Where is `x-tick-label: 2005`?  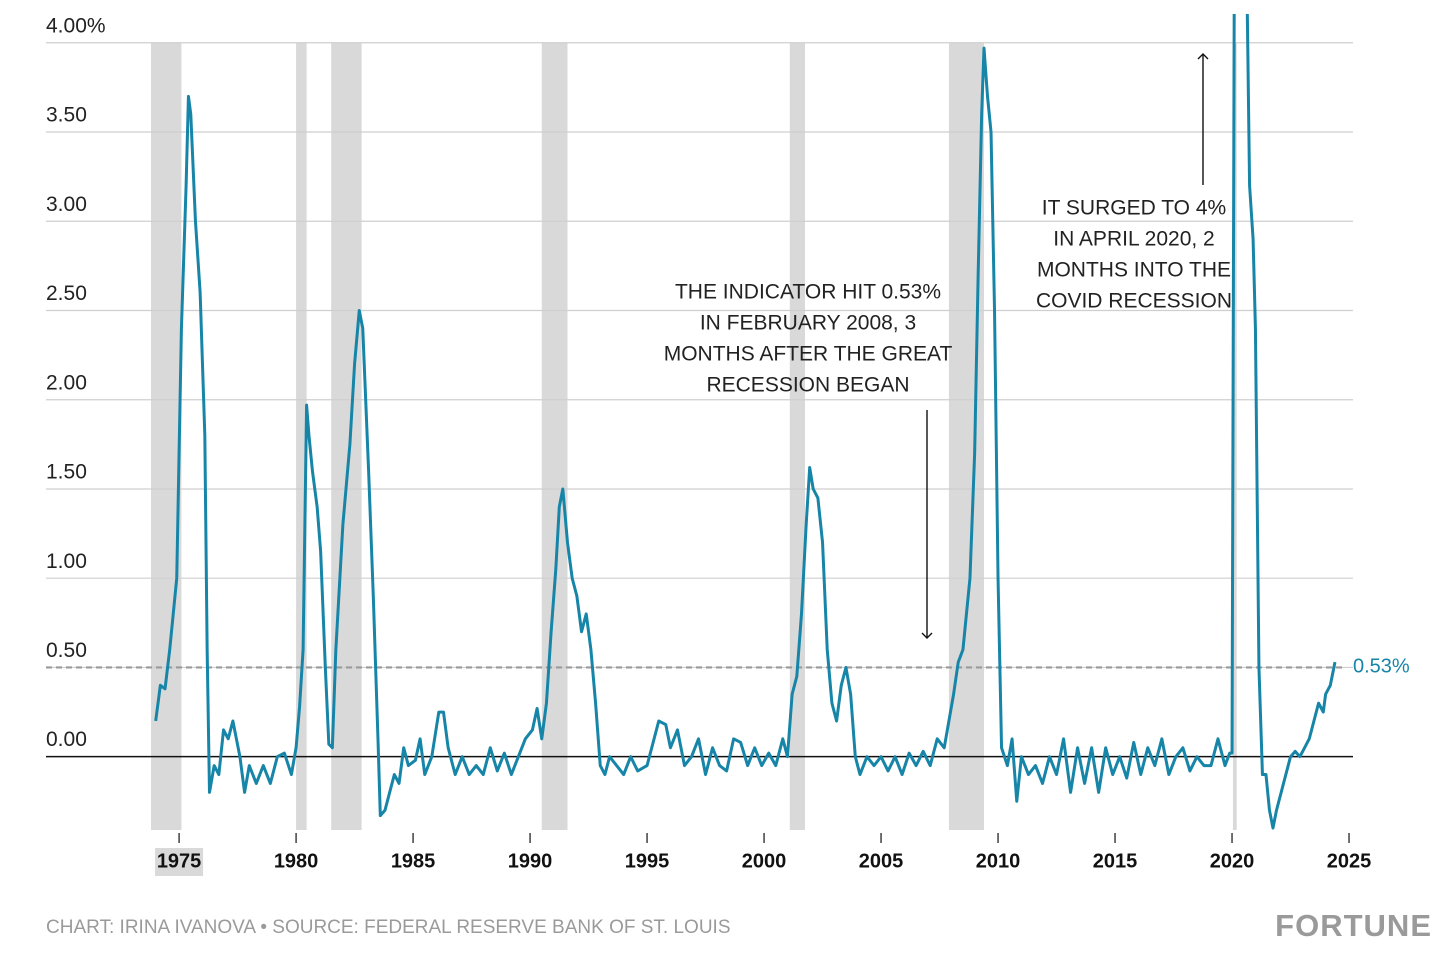
x-tick-label: 2005 is located at coordinates (881, 861).